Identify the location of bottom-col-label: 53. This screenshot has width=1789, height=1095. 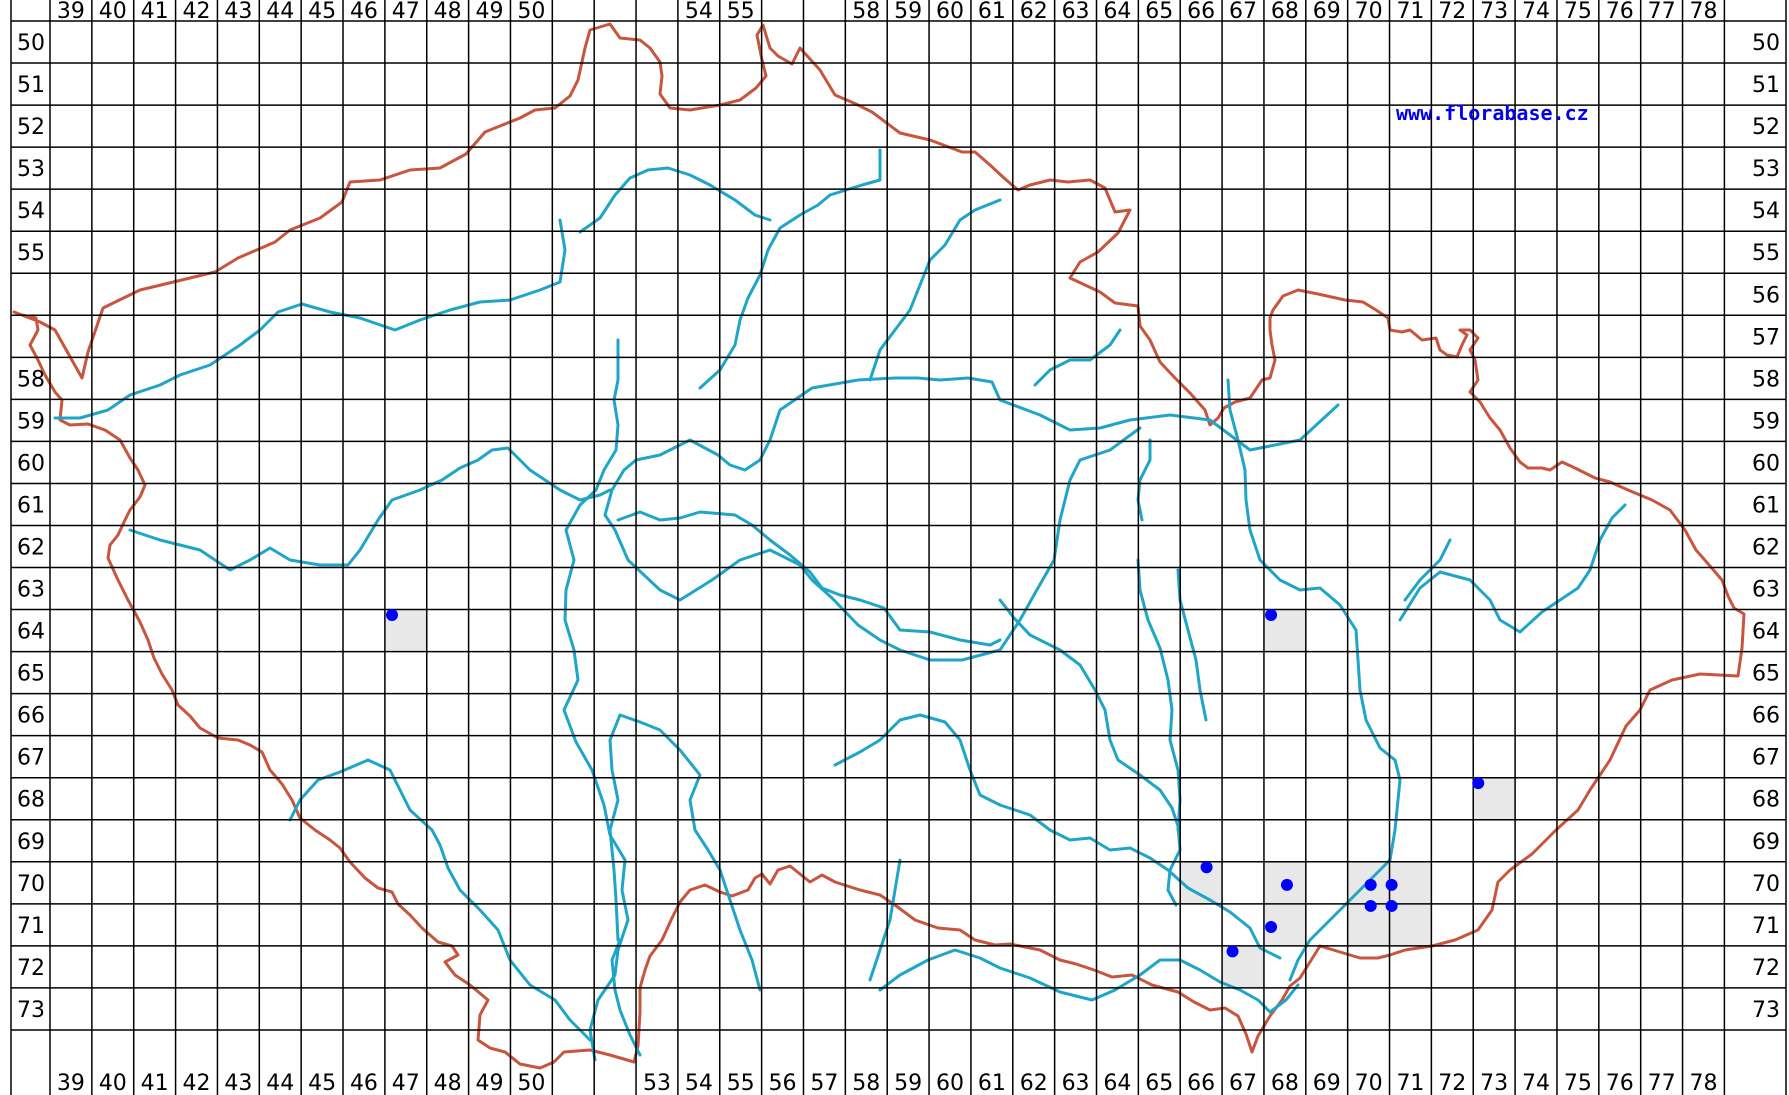
(657, 1083).